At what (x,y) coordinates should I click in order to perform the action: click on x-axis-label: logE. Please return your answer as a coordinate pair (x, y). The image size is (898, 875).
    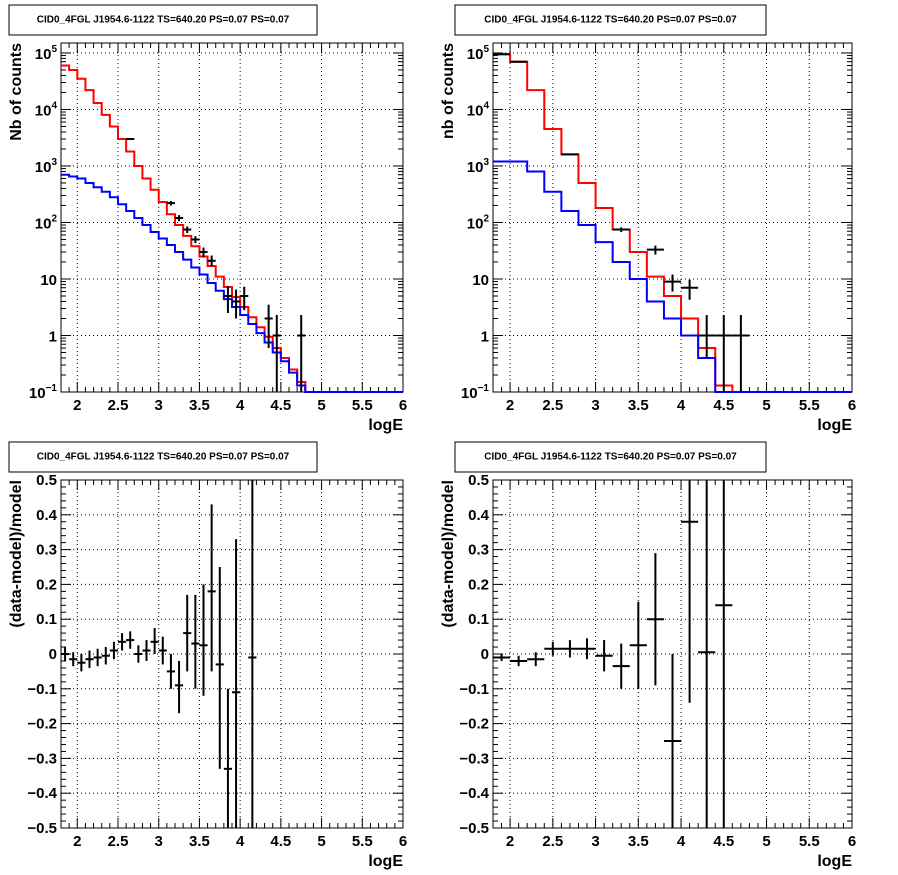
    Looking at the image, I should click on (385, 861).